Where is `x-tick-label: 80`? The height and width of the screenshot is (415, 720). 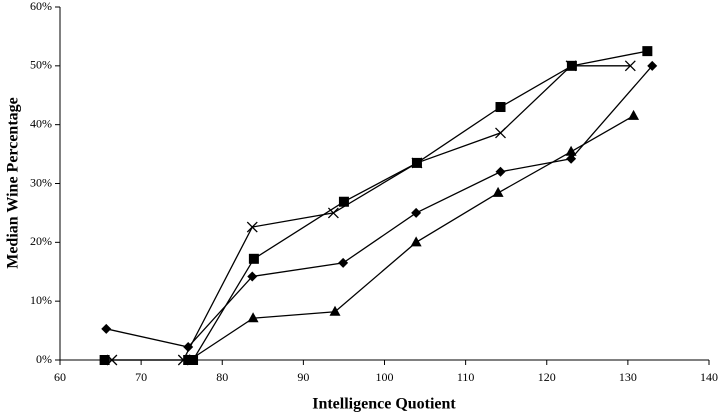
x-tick-label: 80 is located at coordinates (222, 377).